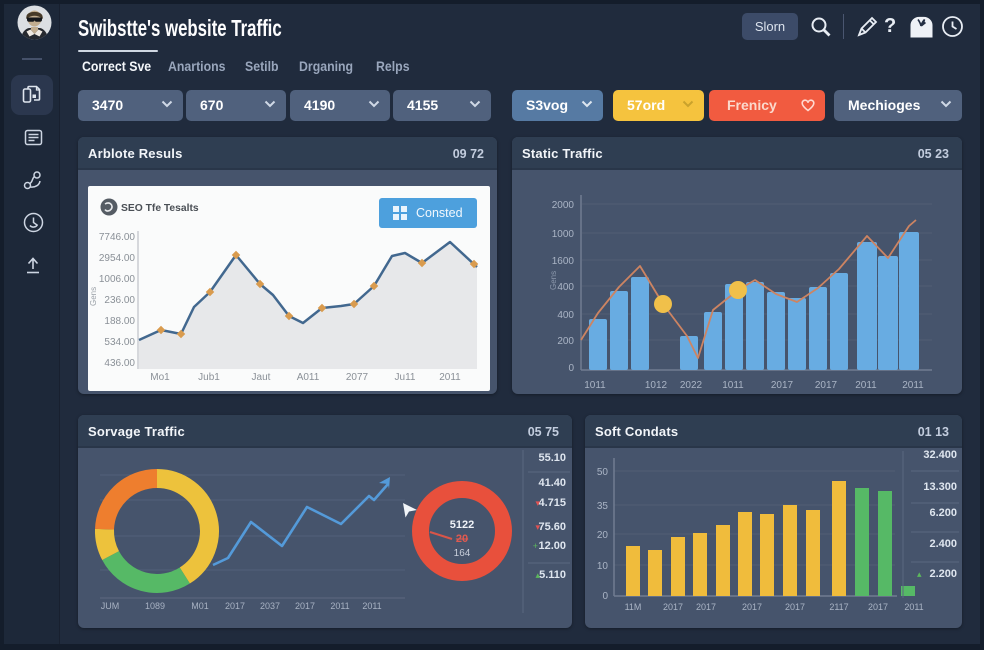 The width and height of the screenshot is (984, 650). Describe the element at coordinates (656, 385) in the screenshot. I see `svg-text: 1012` at that location.